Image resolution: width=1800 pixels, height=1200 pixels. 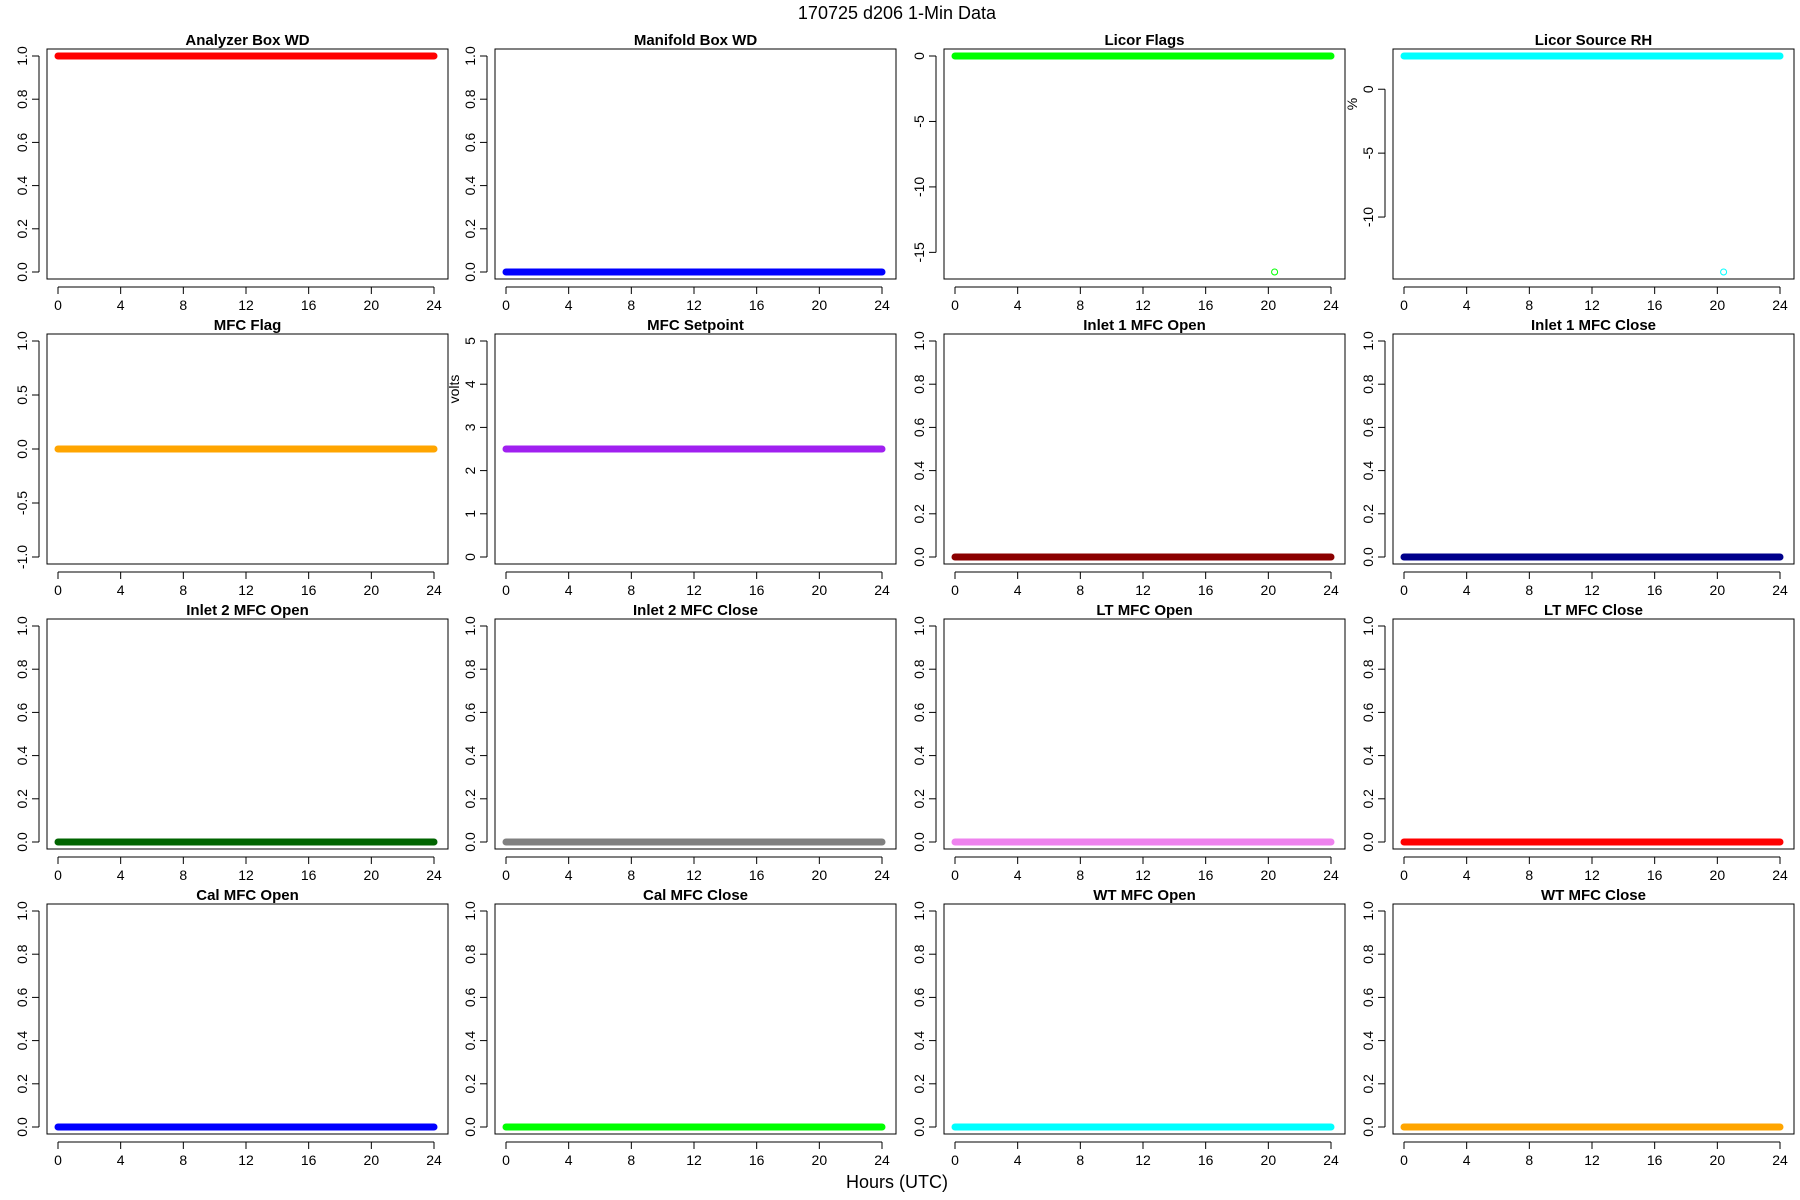 I want to click on panel-title: Licor Flags, so click(x=1144, y=40).